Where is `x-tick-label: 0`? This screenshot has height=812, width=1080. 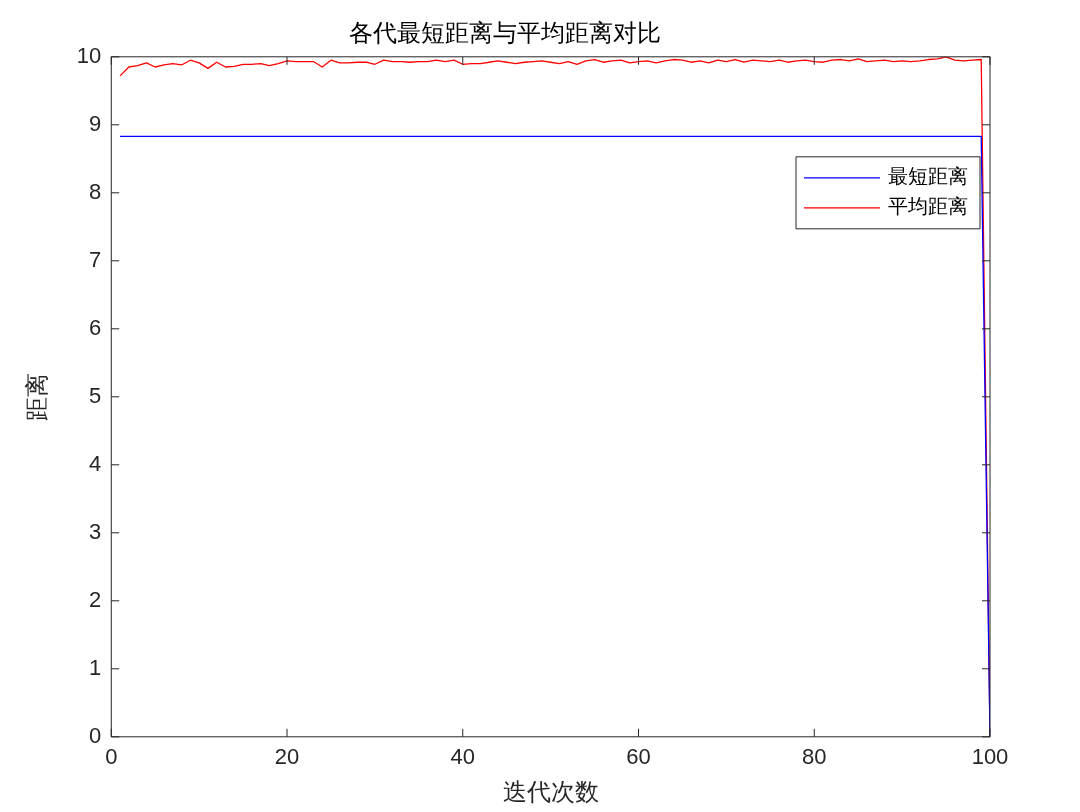 x-tick-label: 0 is located at coordinates (111, 757).